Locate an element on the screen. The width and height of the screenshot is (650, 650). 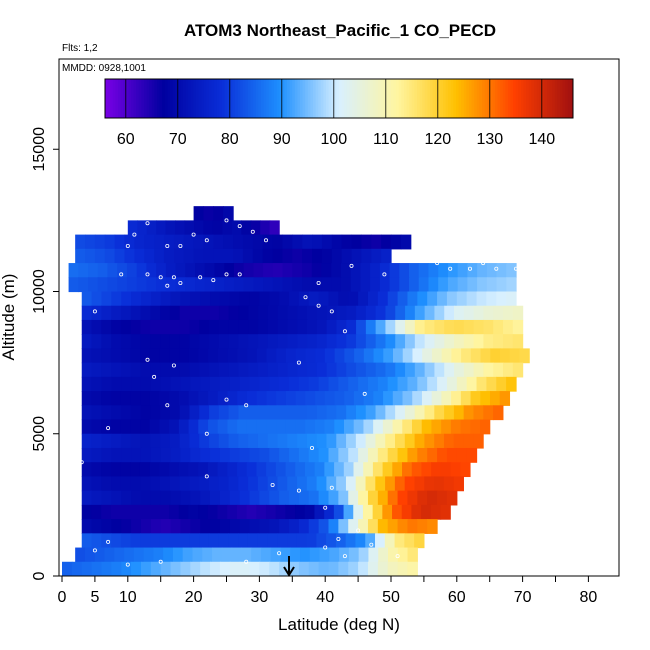
colorbar-tick-label: 90 is located at coordinates (282, 139).